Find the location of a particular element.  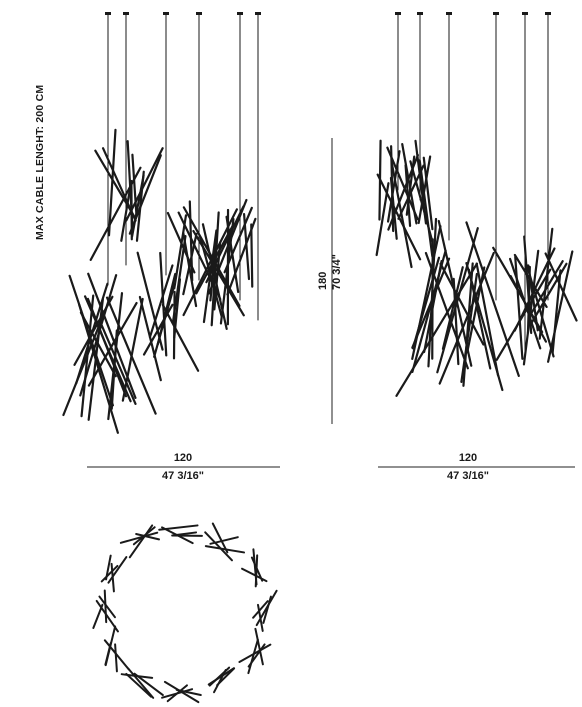

width-dim-left-imperial: 47 3/16" is located at coordinates (183, 476).